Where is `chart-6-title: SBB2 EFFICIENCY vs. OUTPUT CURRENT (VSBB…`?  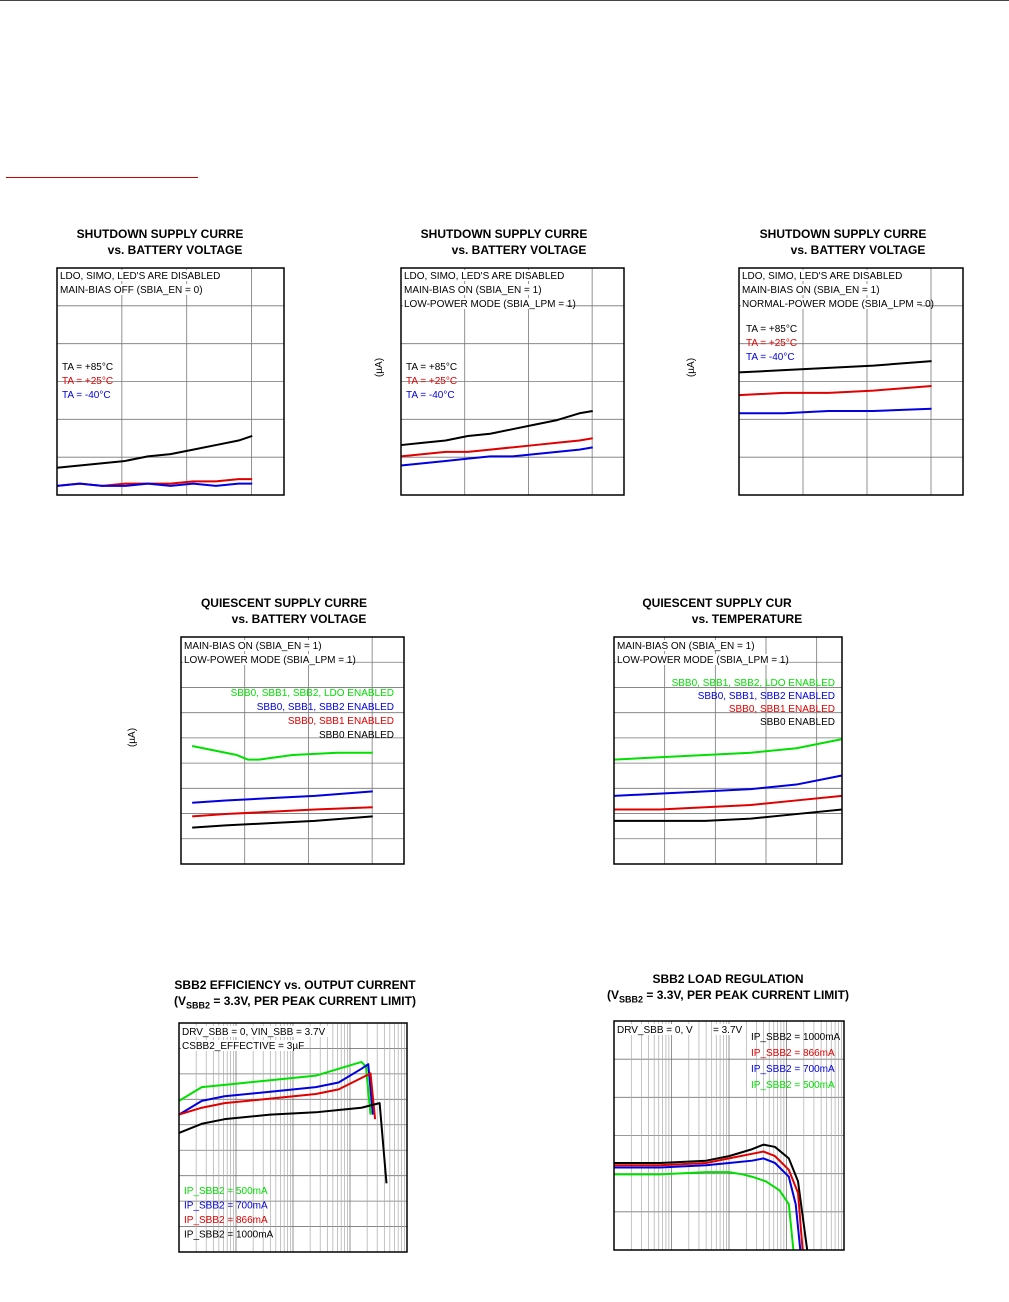 chart-6-title: SBB2 EFFICIENCY vs. OUTPUT CURRENT (VSBB… is located at coordinates (295, 994).